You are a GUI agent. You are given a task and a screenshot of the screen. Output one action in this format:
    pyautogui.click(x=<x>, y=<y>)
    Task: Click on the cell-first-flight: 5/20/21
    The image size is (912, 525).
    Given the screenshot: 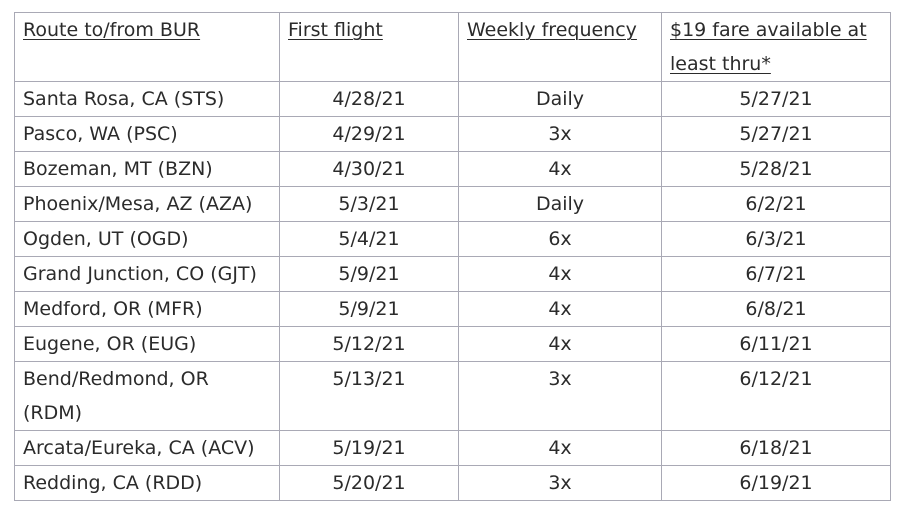 What is the action you would take?
    pyautogui.click(x=369, y=483)
    